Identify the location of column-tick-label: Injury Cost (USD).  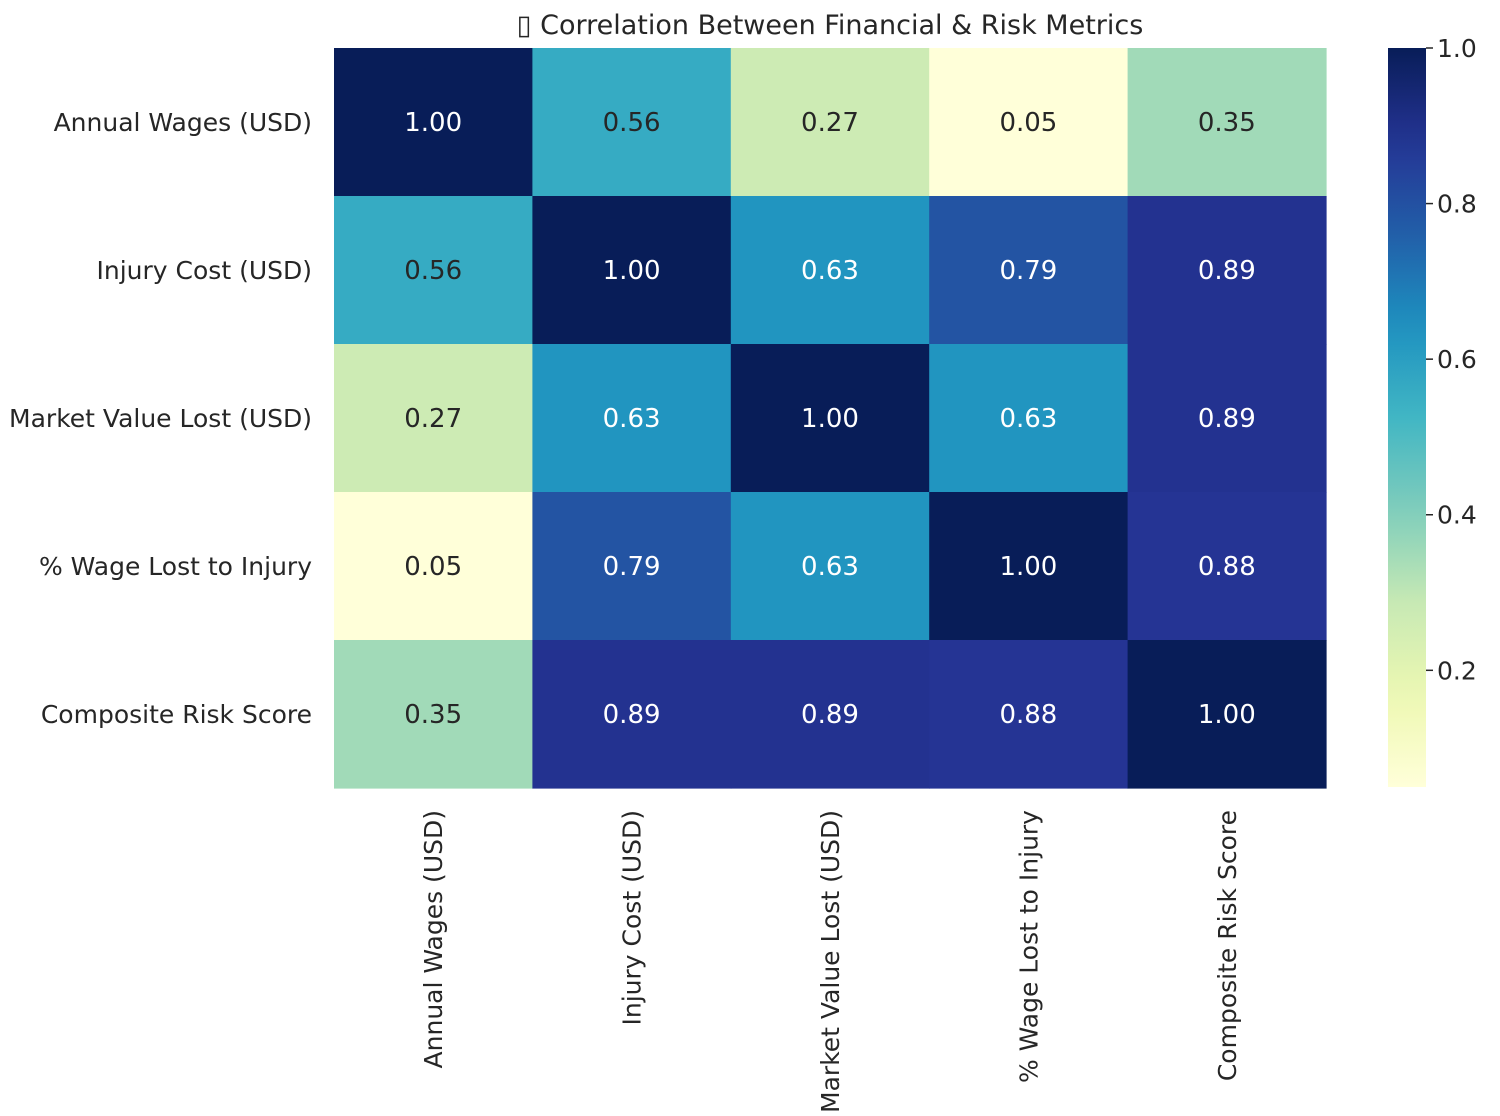
(632, 917).